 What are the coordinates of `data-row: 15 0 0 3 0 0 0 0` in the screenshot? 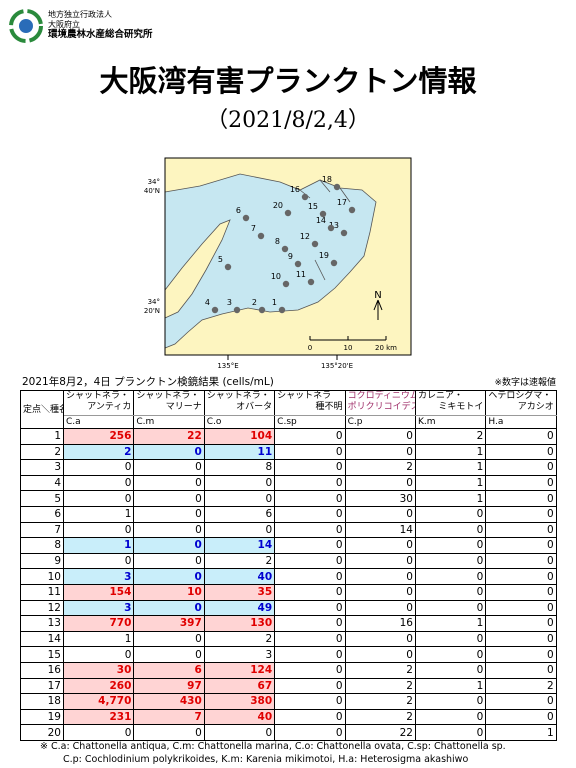 It's located at (288, 654).